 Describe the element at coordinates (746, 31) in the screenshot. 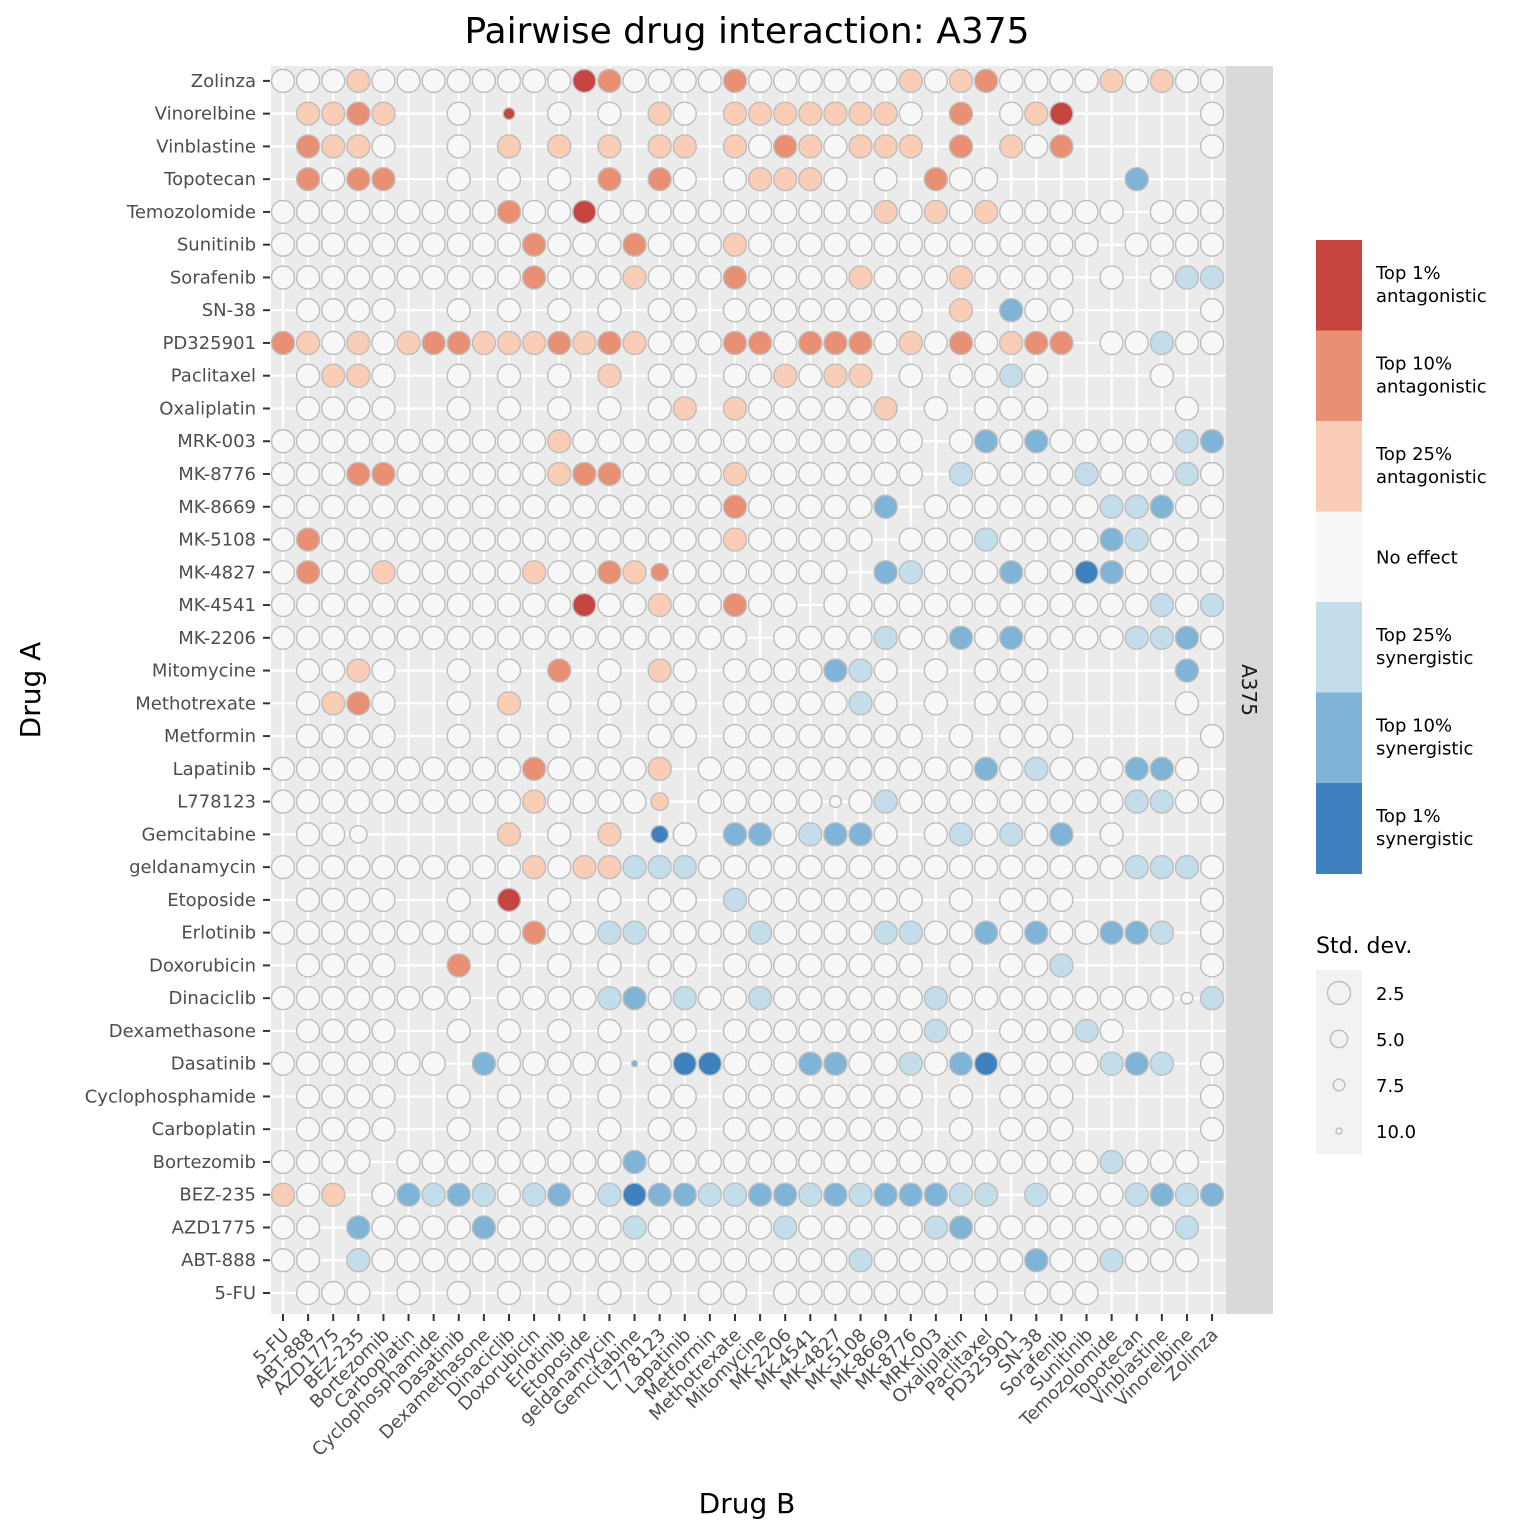

I see `chart-title: Pairwise drug interaction: A375` at that location.